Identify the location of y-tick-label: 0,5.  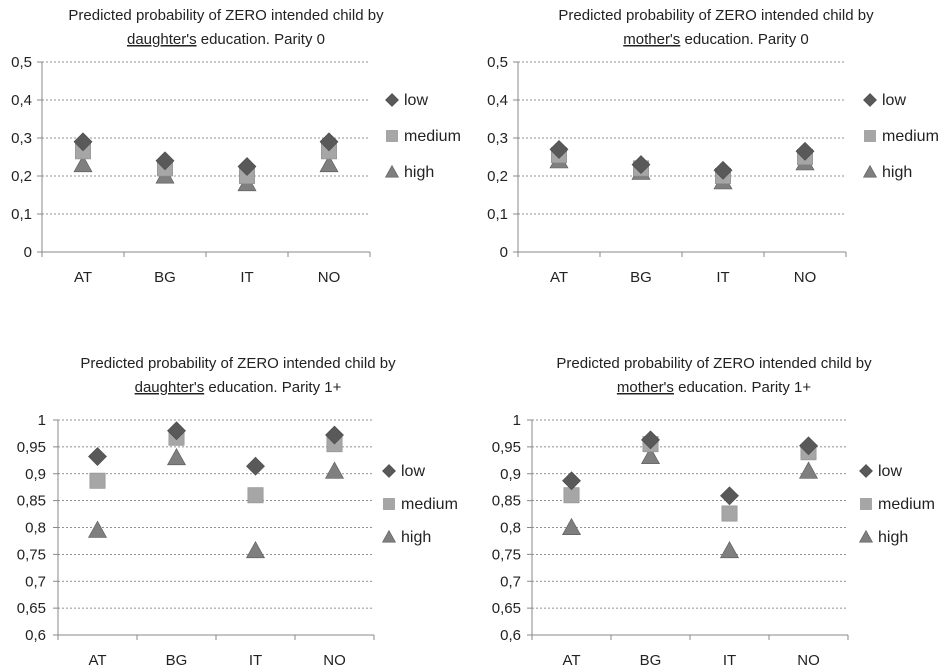
(21, 62).